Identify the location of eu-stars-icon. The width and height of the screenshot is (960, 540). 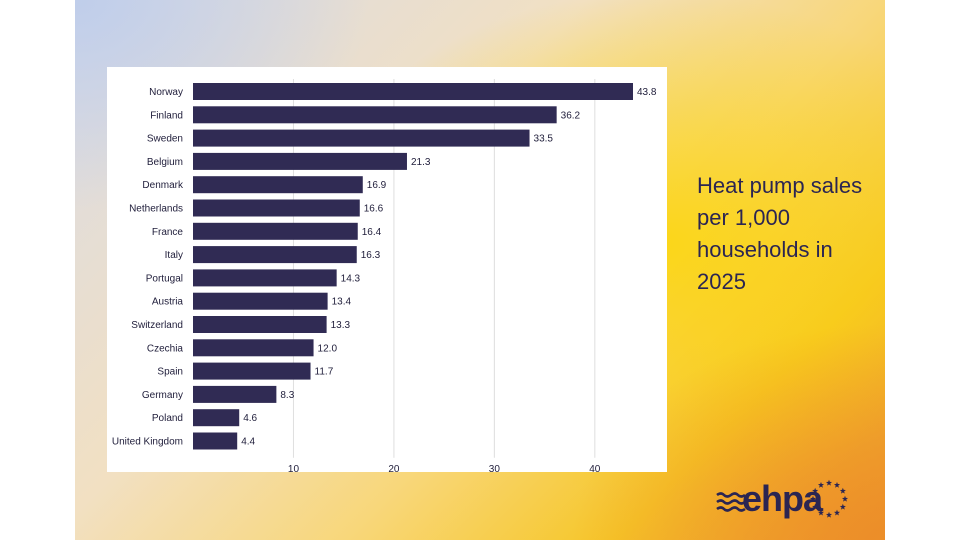
(829, 498).